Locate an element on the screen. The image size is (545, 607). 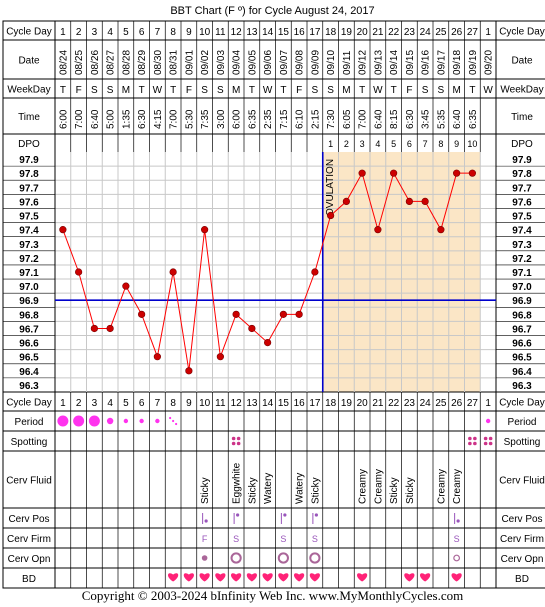
date-label: 09/02 is located at coordinates (205, 62).